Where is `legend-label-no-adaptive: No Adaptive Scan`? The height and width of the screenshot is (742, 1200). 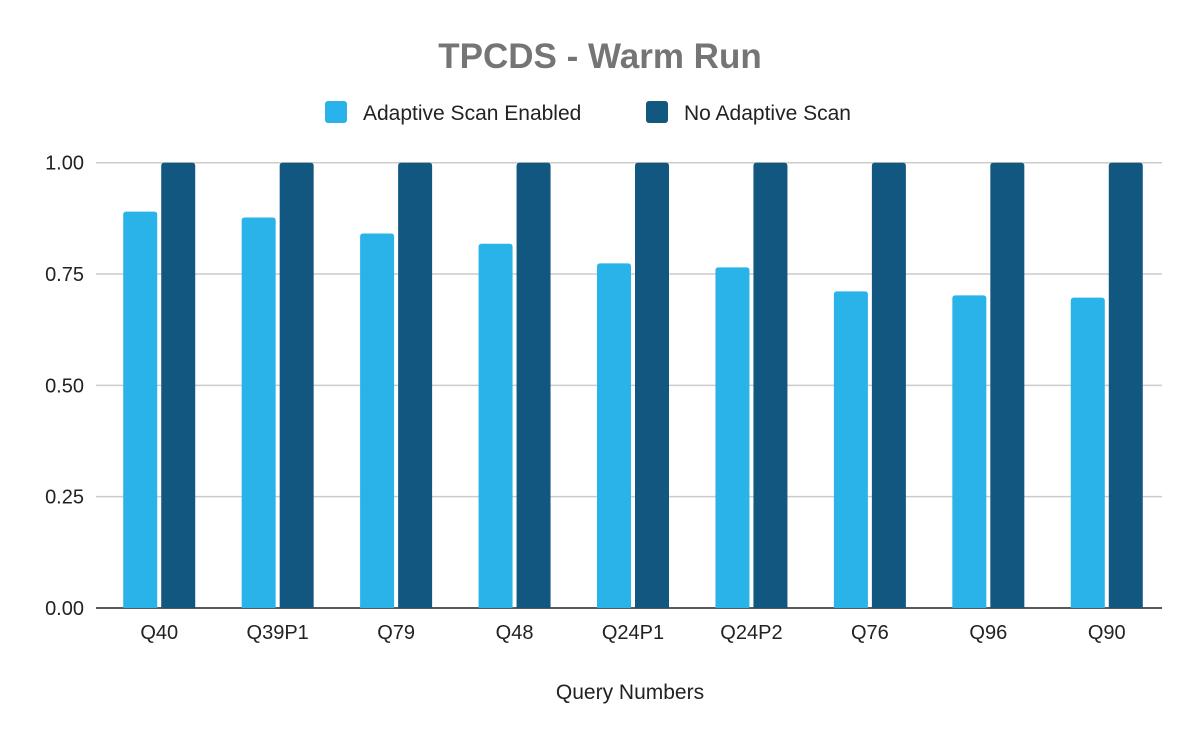 legend-label-no-adaptive: No Adaptive Scan is located at coordinates (767, 113).